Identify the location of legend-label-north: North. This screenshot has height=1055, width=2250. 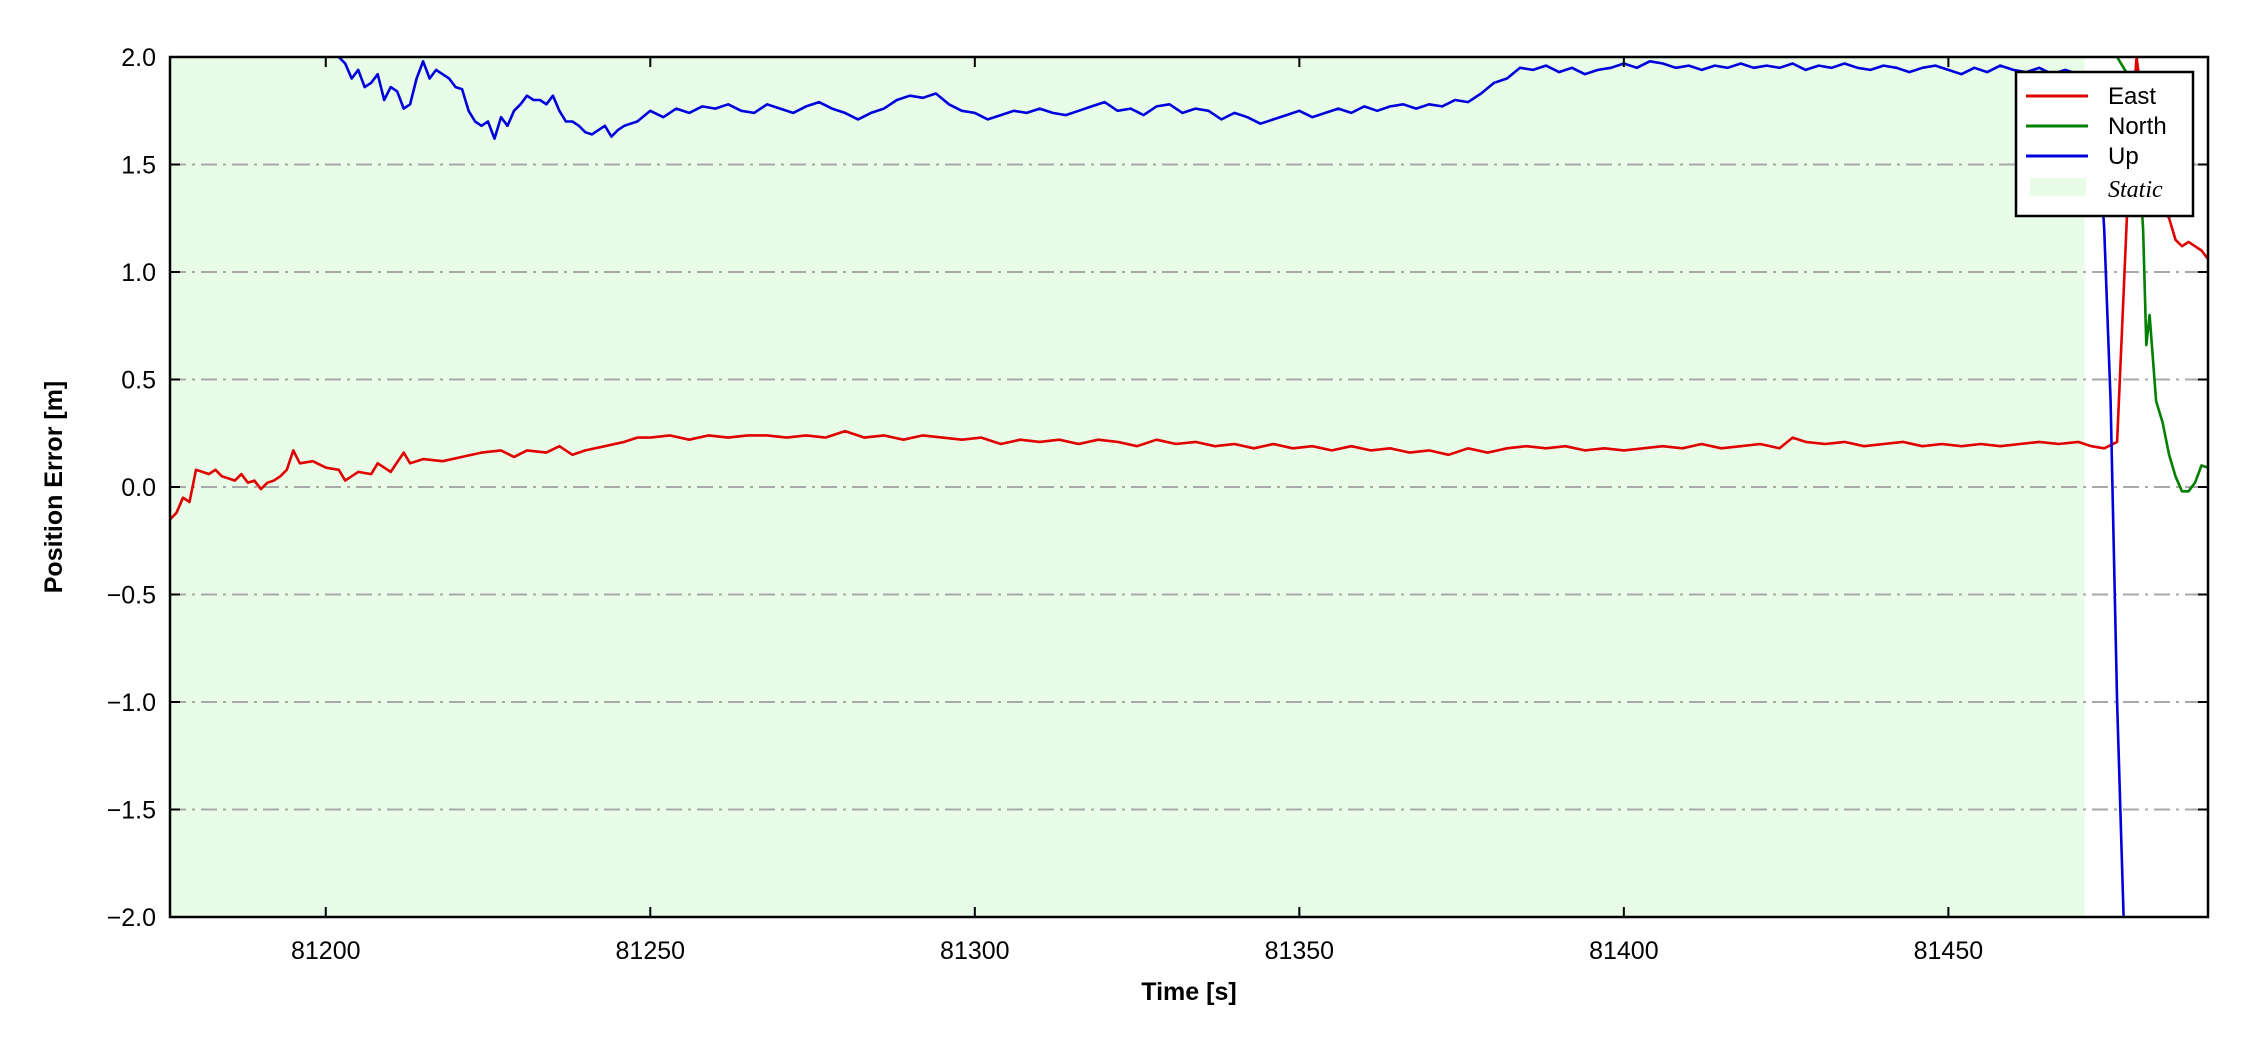
(2137, 126).